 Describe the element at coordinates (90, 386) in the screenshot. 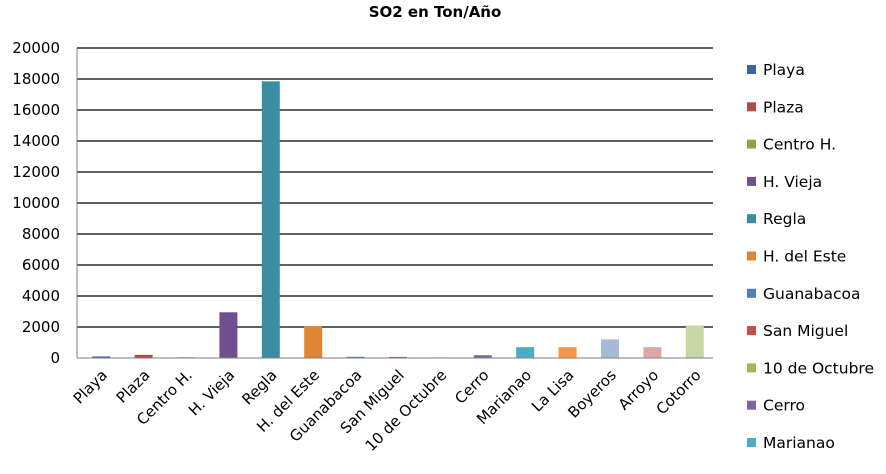

I see `x-category-label: Playa` at that location.